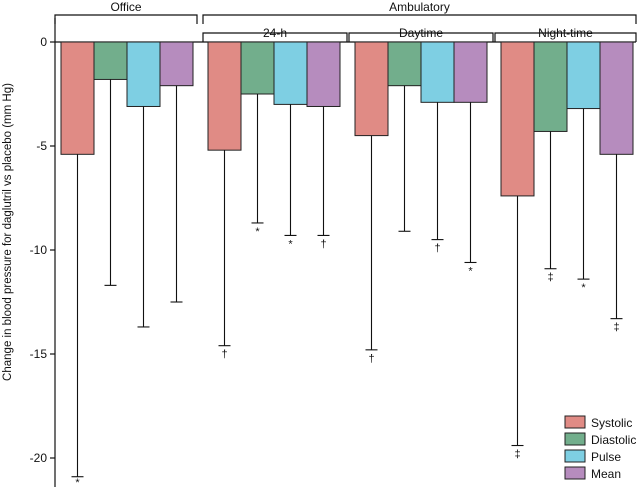 This screenshot has width=642, height=487. What do you see at coordinates (39, 354) in the screenshot?
I see `y-tick-label: -15` at bounding box center [39, 354].